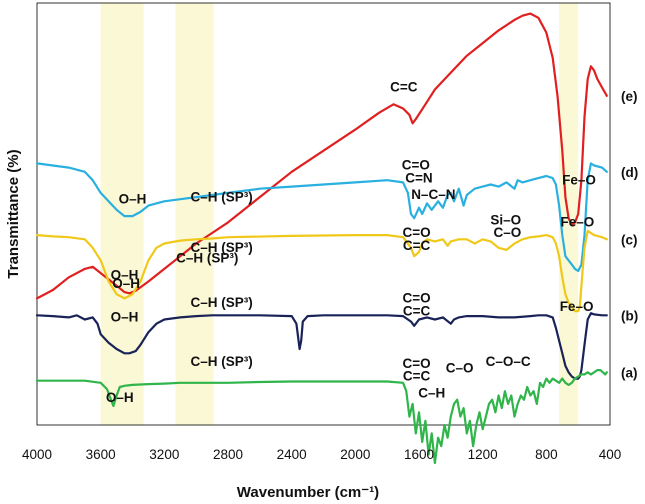  Describe the element at coordinates (416, 165) in the screenshot. I see `peak-annotation-6: C=O` at that location.